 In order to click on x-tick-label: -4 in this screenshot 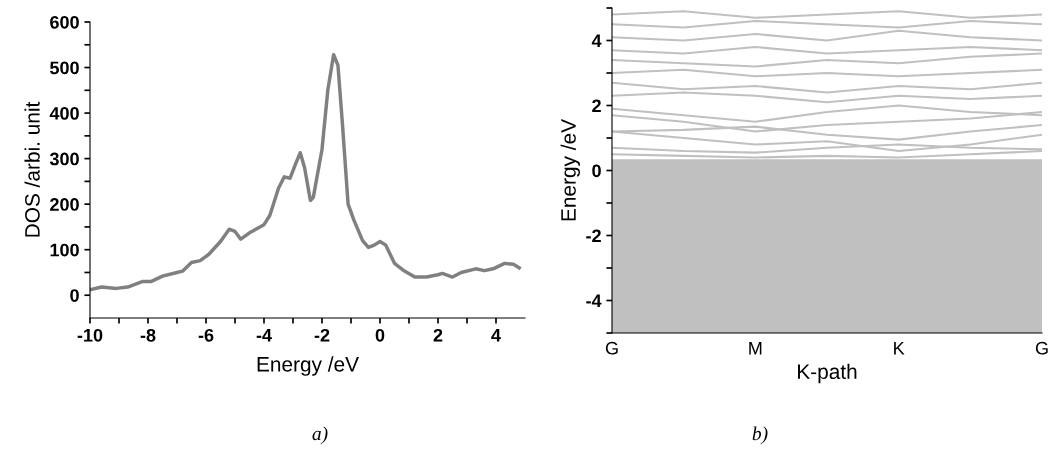, I will do `click(264, 335)`.